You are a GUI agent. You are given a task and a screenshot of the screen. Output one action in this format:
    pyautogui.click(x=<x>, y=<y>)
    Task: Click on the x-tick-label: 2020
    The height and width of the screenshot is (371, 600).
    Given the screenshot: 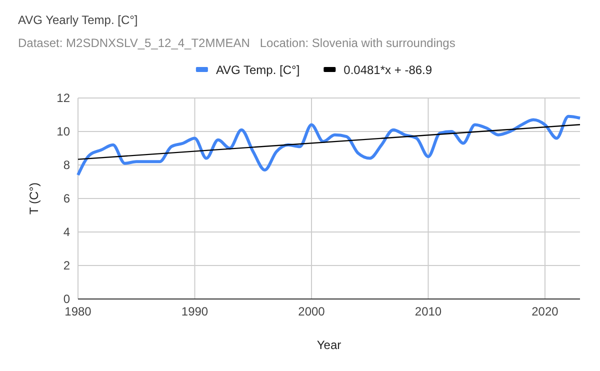 What is the action you would take?
    pyautogui.click(x=545, y=311)
    